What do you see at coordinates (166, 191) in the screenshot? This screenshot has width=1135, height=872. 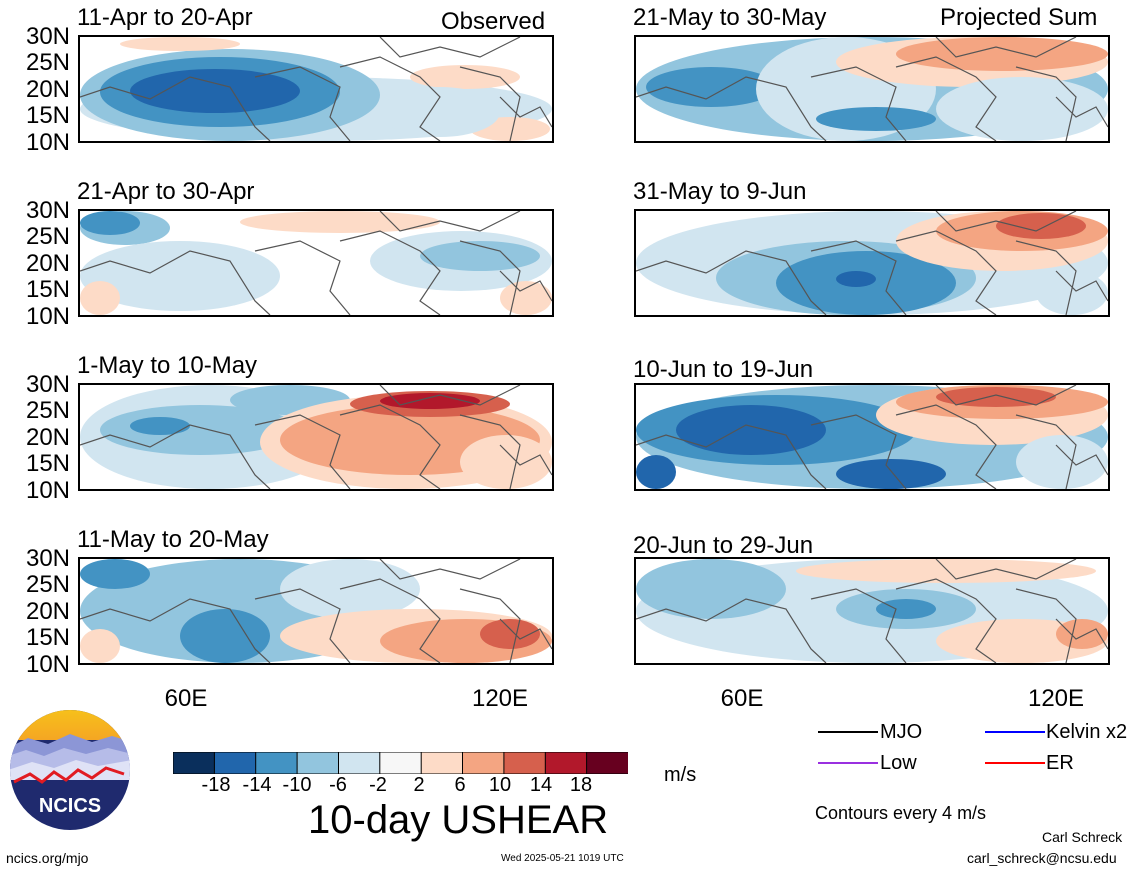 I see `panel-title: 21-Apr to 30-Apr` at bounding box center [166, 191].